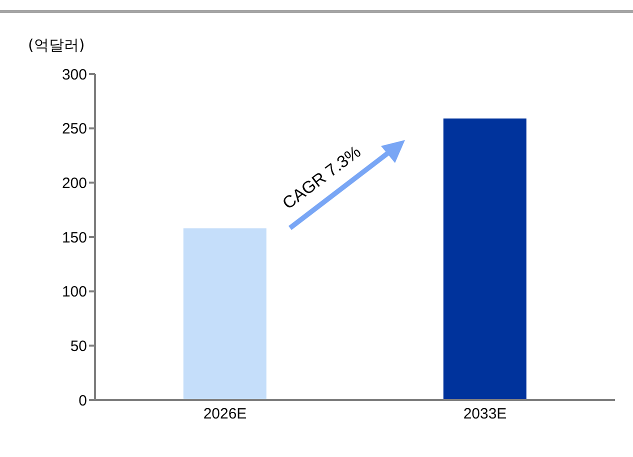  I want to click on x-tick-label: 2026E, so click(225, 414).